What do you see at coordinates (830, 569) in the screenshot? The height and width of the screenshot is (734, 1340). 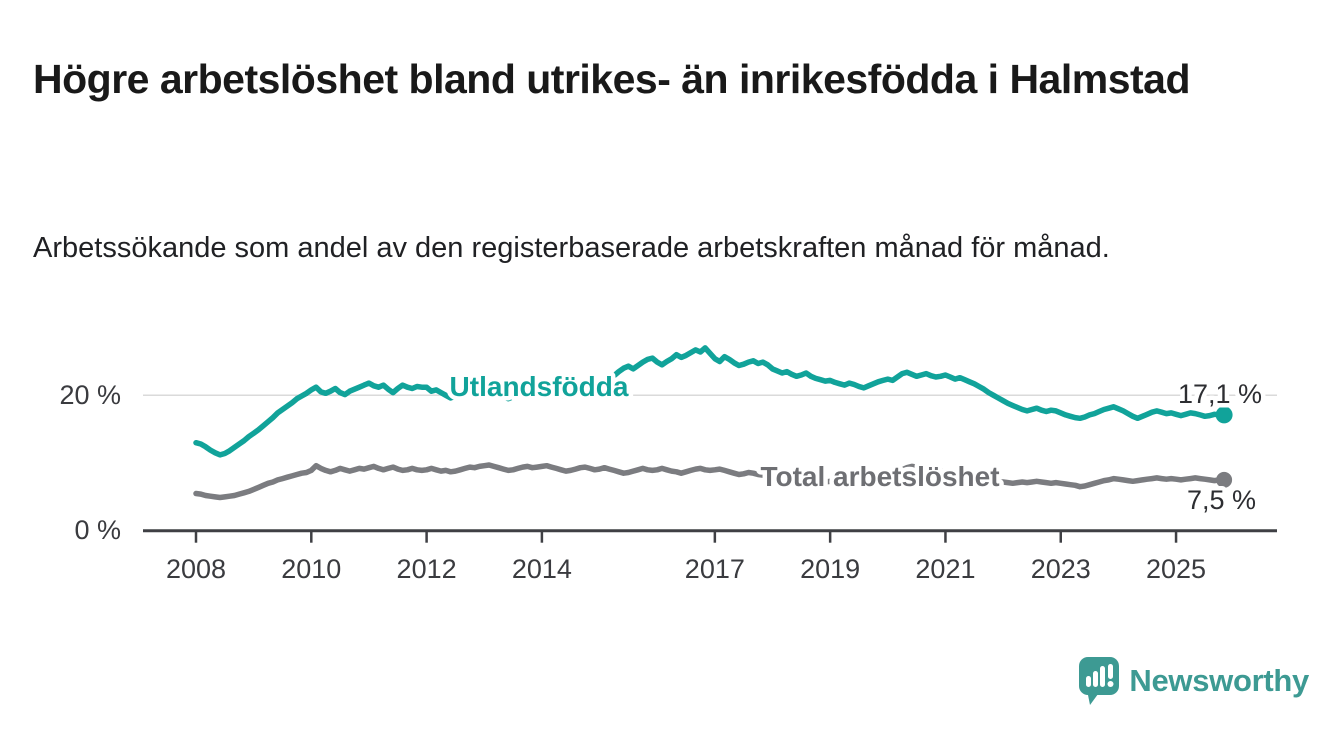 I see `x-axis-label-2019: 2019` at bounding box center [830, 569].